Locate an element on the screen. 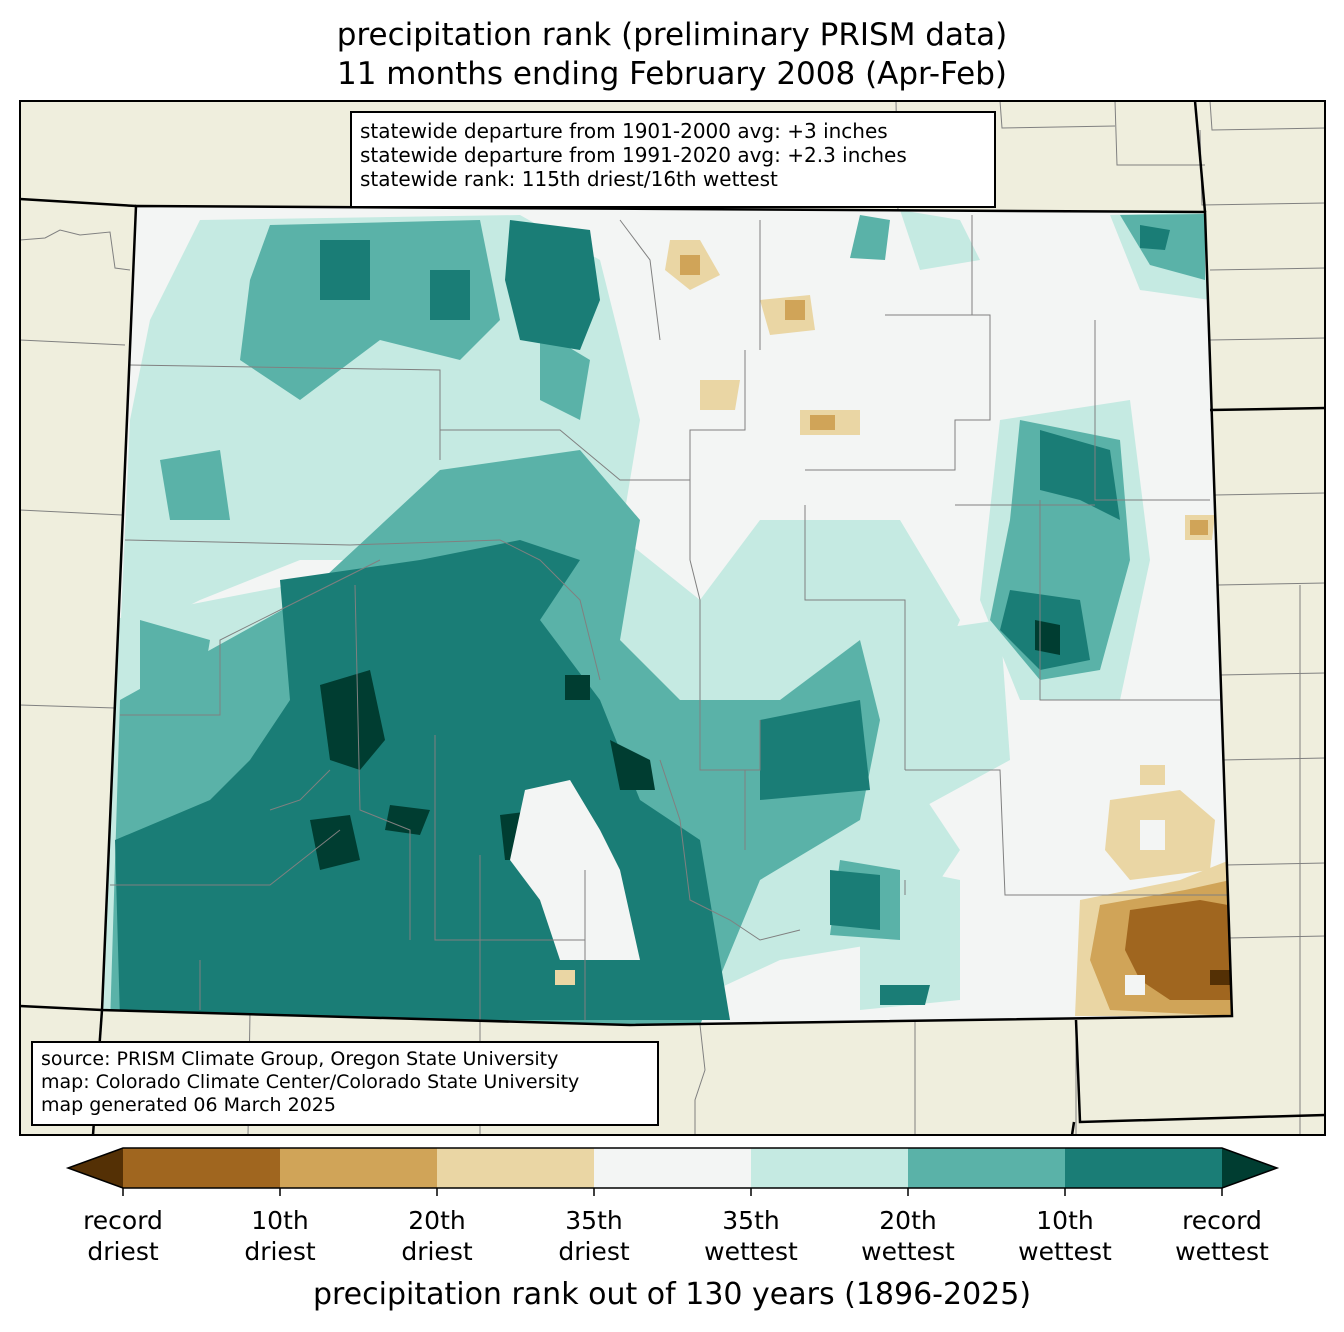 The height and width of the screenshot is (1332, 1344). colorbar-upper-extension is located at coordinates (1249, 1168).